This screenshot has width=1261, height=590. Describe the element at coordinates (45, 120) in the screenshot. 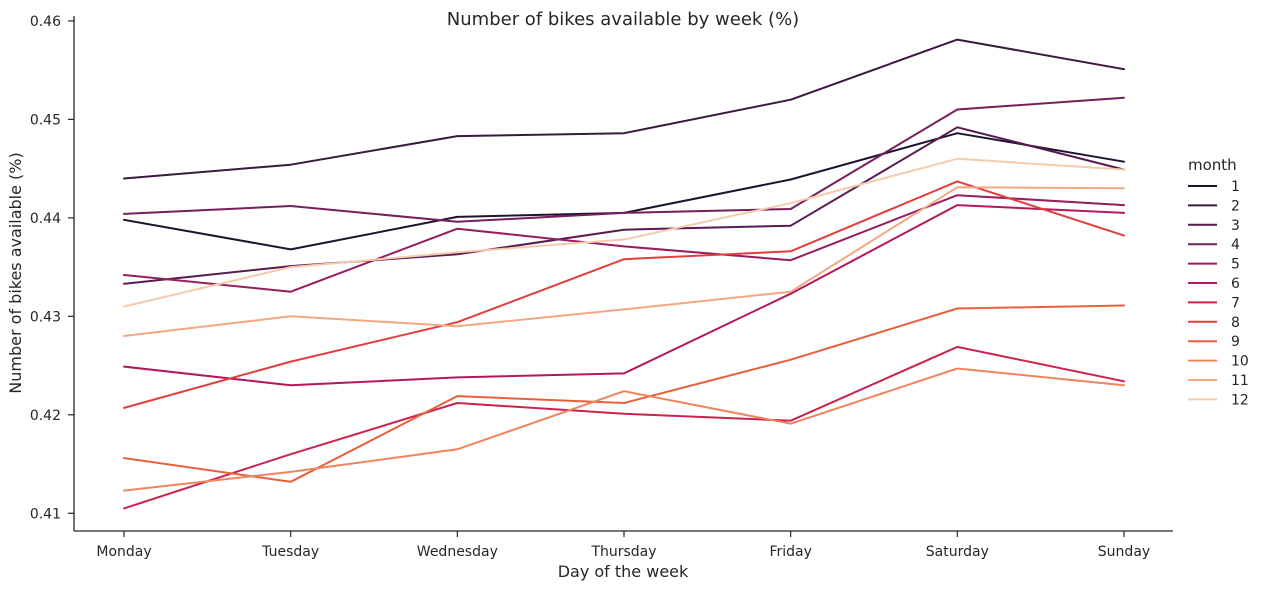

I see `y-tick-label: 0.45` at that location.